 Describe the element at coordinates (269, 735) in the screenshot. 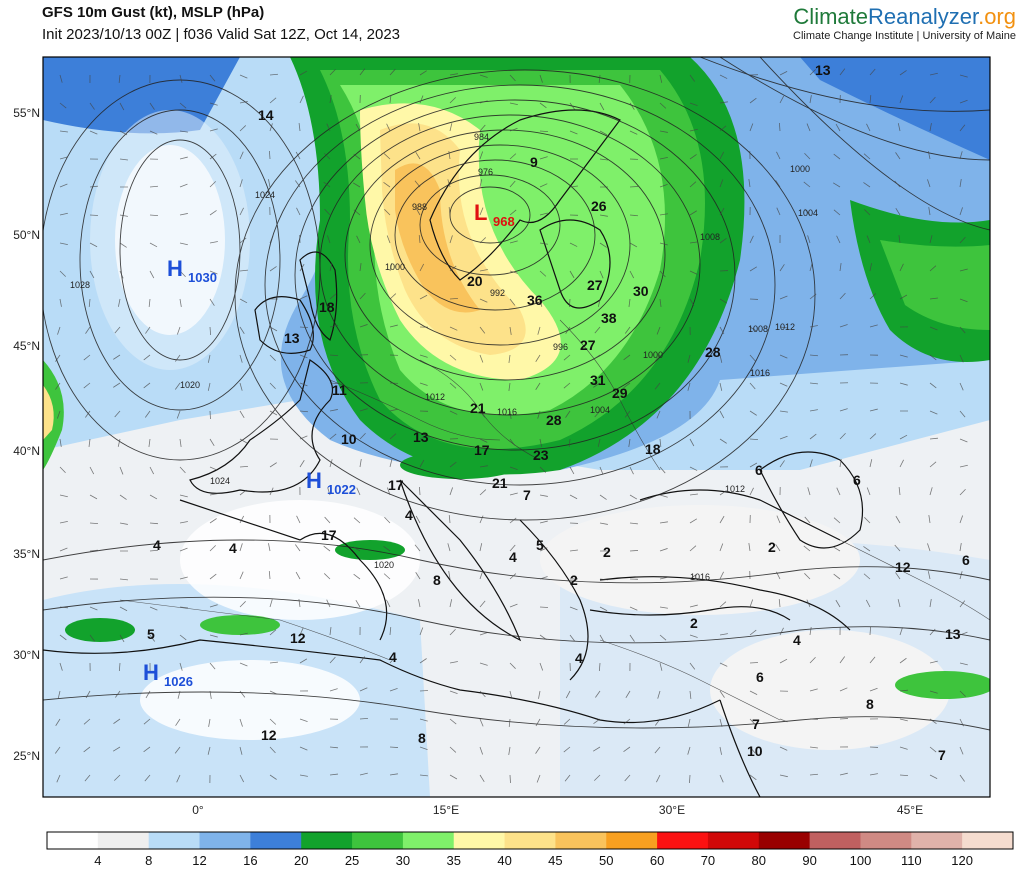

I see `gust-label: 12` at that location.